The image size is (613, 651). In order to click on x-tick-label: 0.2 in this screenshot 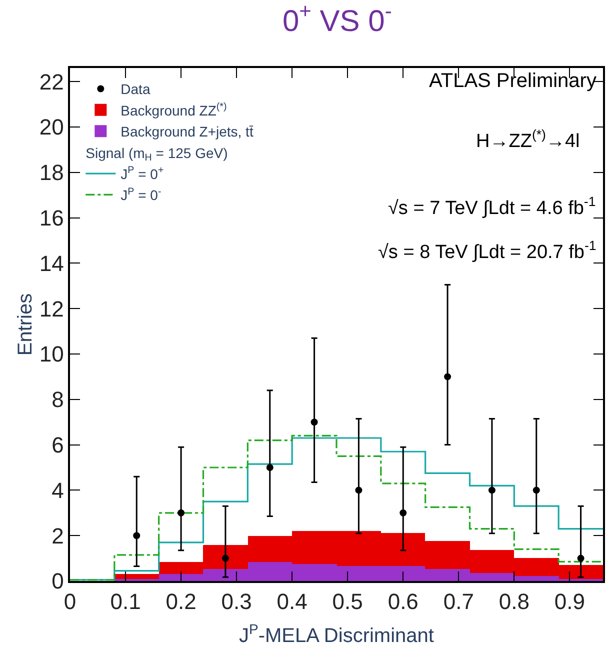, I will do `click(181, 601)`.